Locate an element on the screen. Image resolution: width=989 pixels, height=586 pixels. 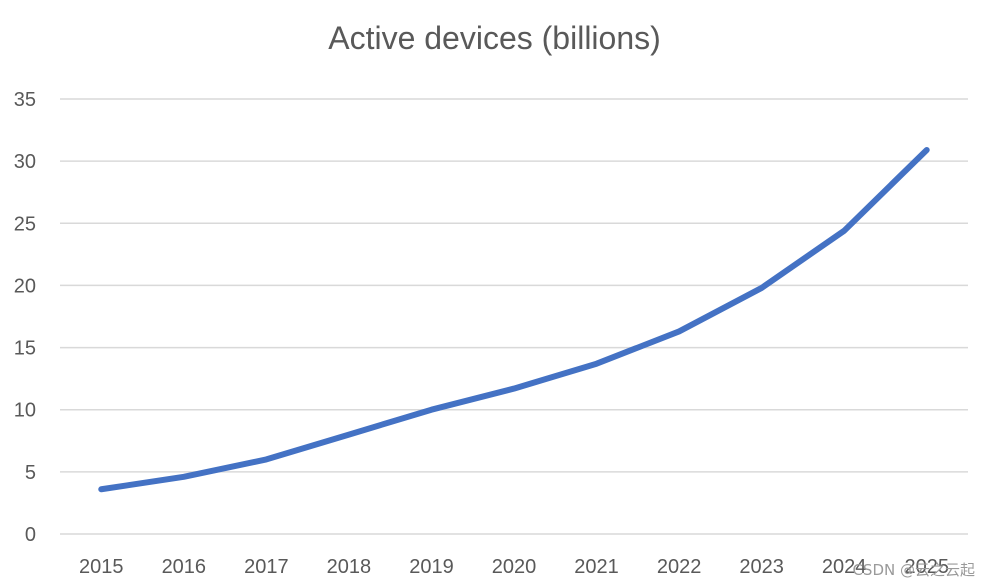
x-tick-label: 2019 is located at coordinates (431, 567).